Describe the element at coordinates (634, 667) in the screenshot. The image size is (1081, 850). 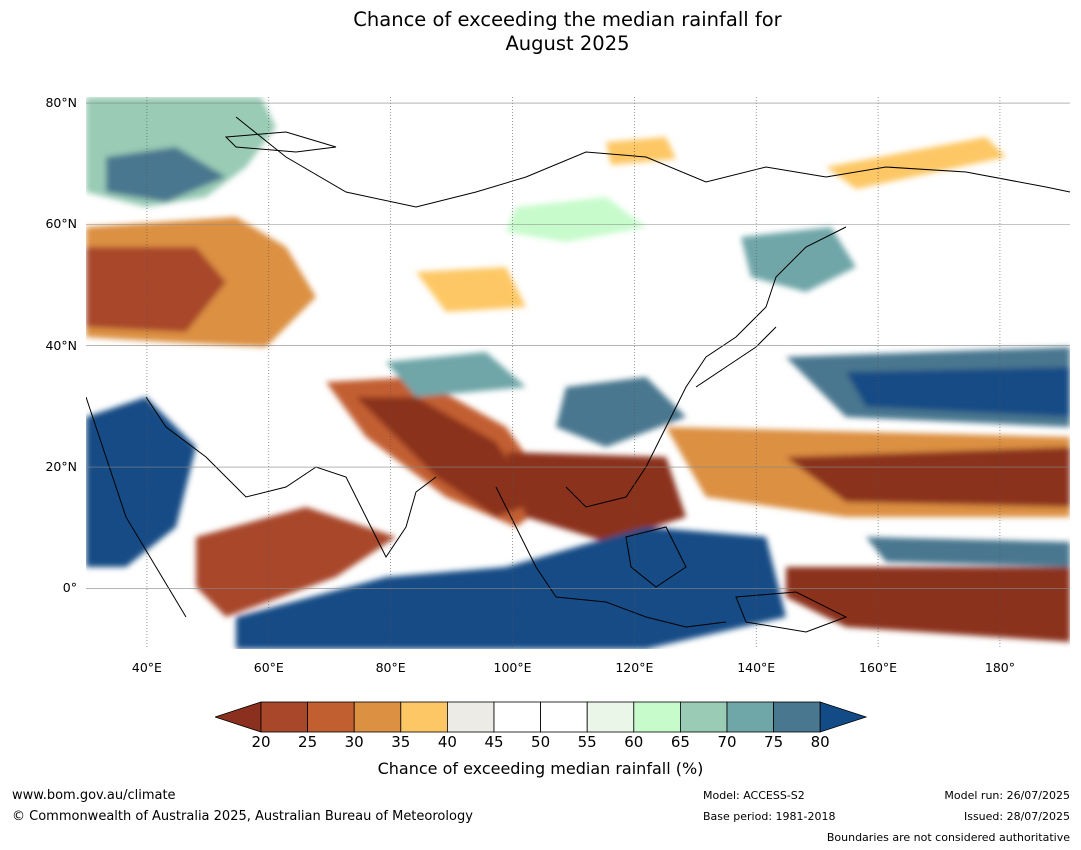
I see `longitude-tick-label: 120°E` at that location.